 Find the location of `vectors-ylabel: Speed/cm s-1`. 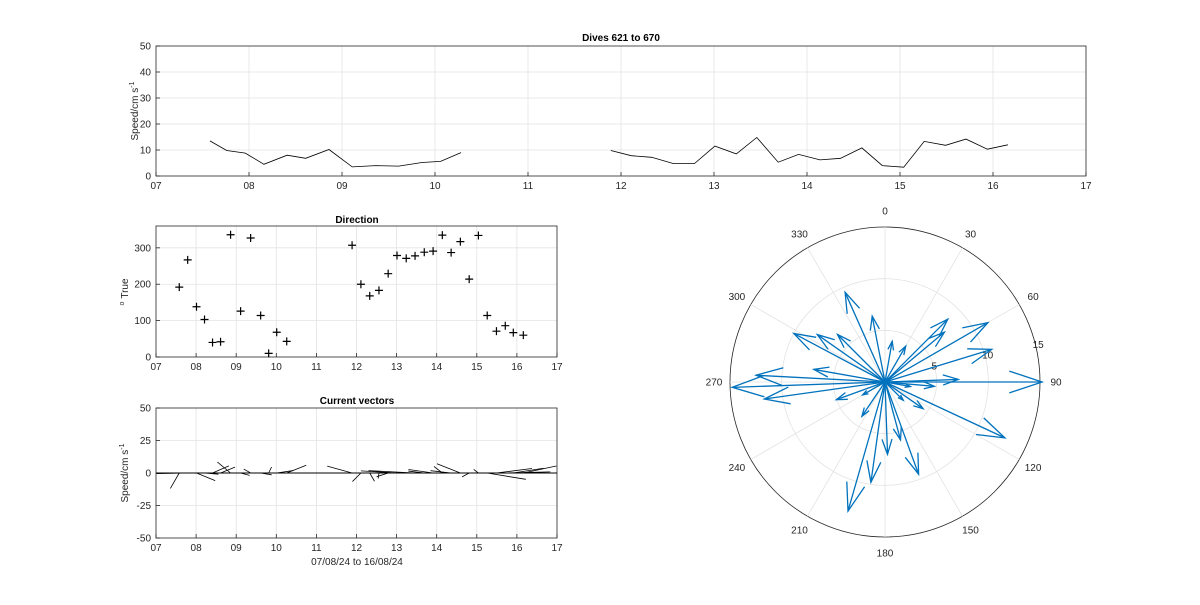

vectors-ylabel: Speed/cm s-1 is located at coordinates (125, 472).